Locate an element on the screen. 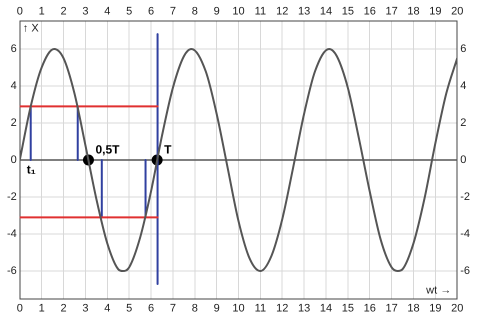 The image size is (477, 320). y-tick-label: 0 is located at coordinates (13, 160).